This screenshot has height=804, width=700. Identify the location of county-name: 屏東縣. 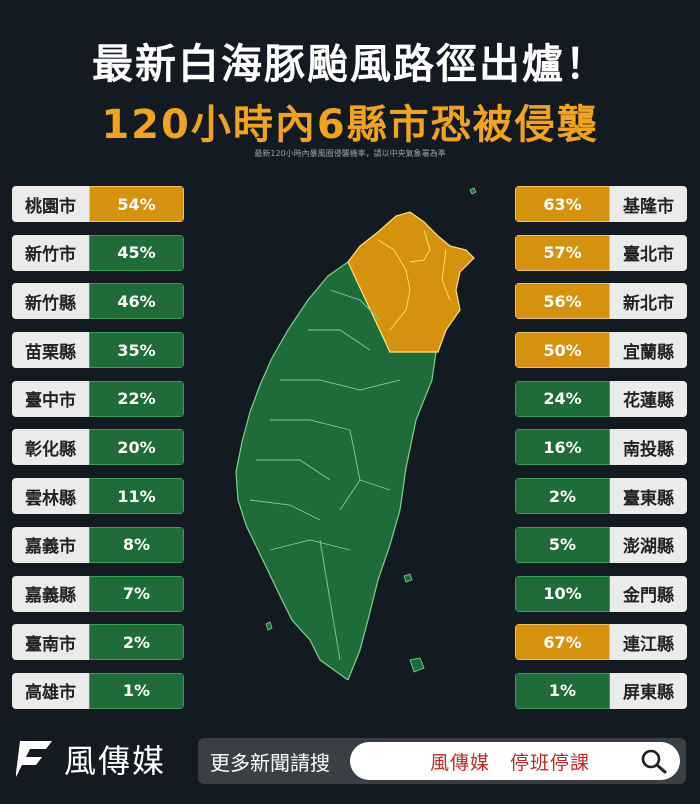
(648, 690).